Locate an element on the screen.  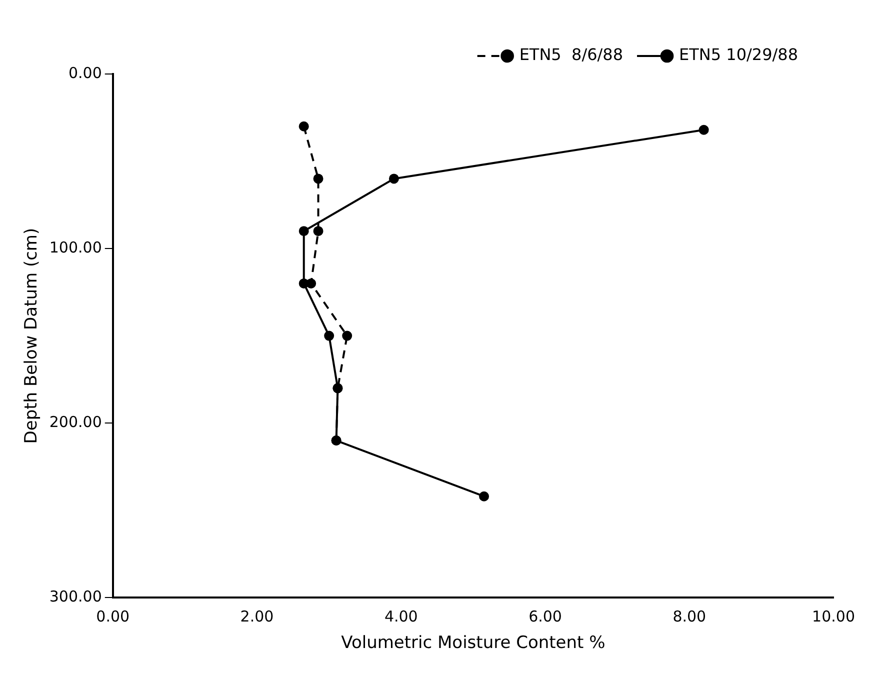
x-tick-label: 6.00 is located at coordinates (545, 616).